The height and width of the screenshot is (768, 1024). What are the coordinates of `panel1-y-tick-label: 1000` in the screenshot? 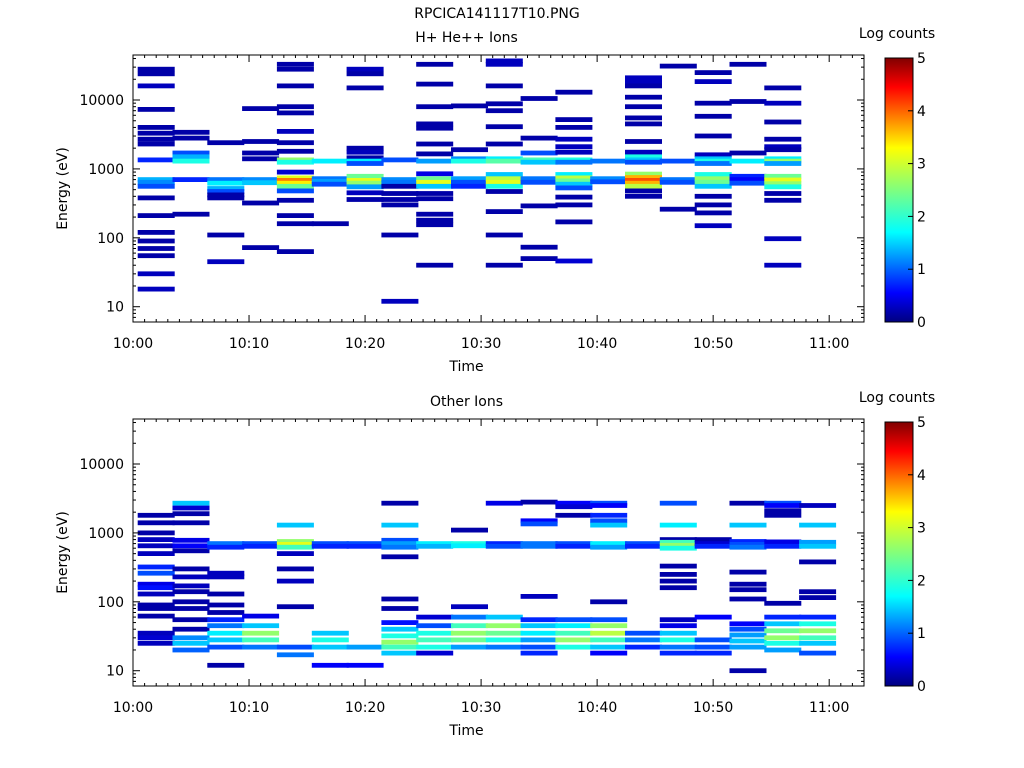 It's located at (106, 170).